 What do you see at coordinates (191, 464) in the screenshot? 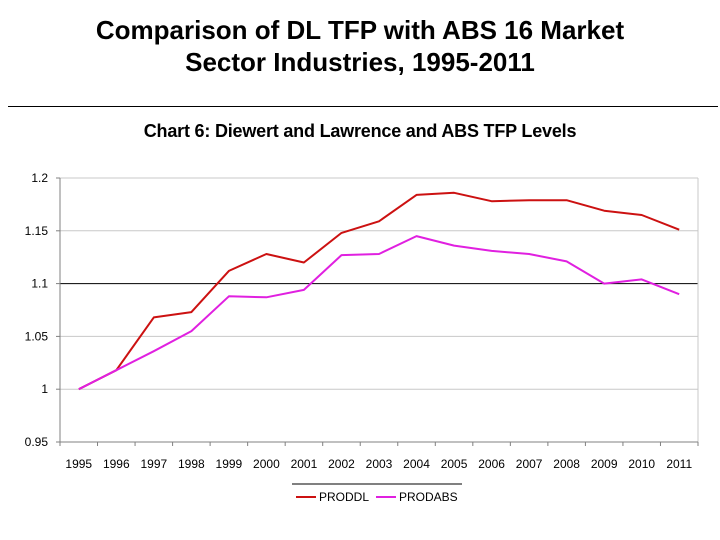
I see `x-tick-label: 1998` at bounding box center [191, 464].